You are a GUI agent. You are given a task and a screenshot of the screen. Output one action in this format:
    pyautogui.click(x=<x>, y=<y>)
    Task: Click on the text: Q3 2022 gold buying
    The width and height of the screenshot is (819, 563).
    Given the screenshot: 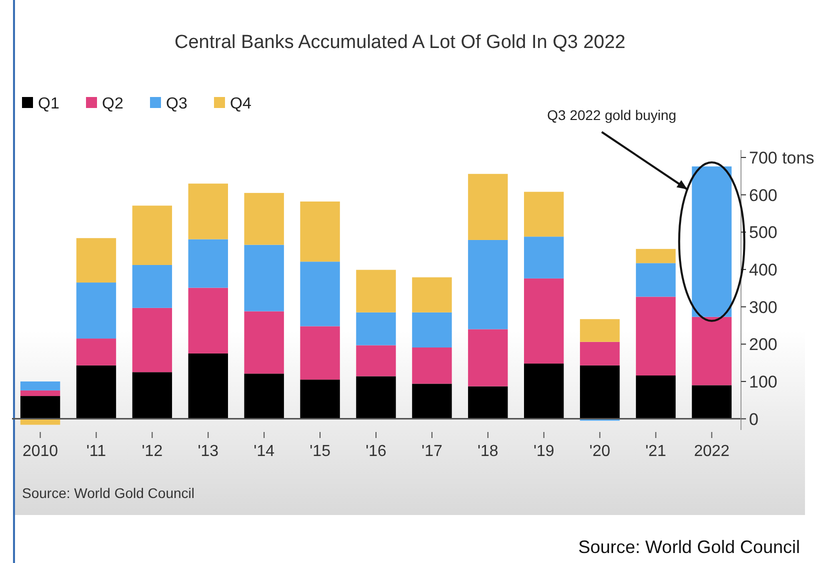 What is the action you would take?
    pyautogui.click(x=611, y=115)
    